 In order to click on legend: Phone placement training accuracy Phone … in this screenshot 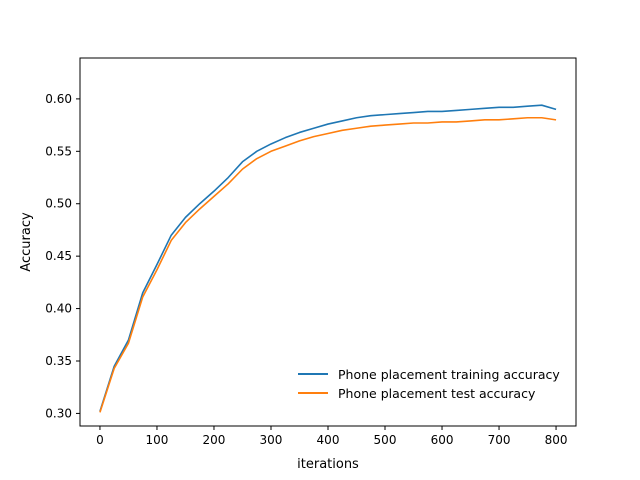, I will do `click(429, 384)`.